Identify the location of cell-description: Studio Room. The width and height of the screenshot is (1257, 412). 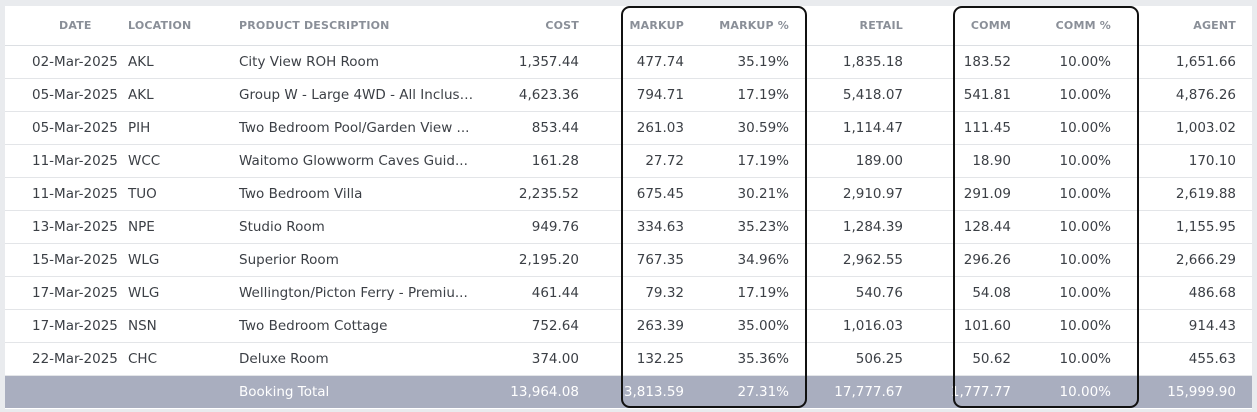
(352, 227).